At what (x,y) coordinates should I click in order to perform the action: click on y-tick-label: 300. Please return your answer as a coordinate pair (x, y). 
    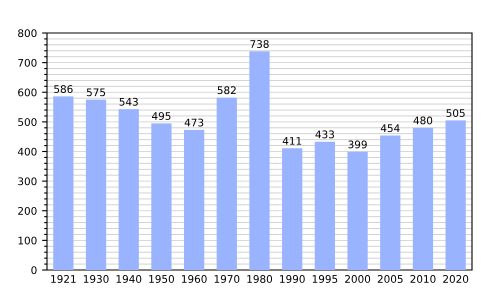
    Looking at the image, I should click on (27, 181).